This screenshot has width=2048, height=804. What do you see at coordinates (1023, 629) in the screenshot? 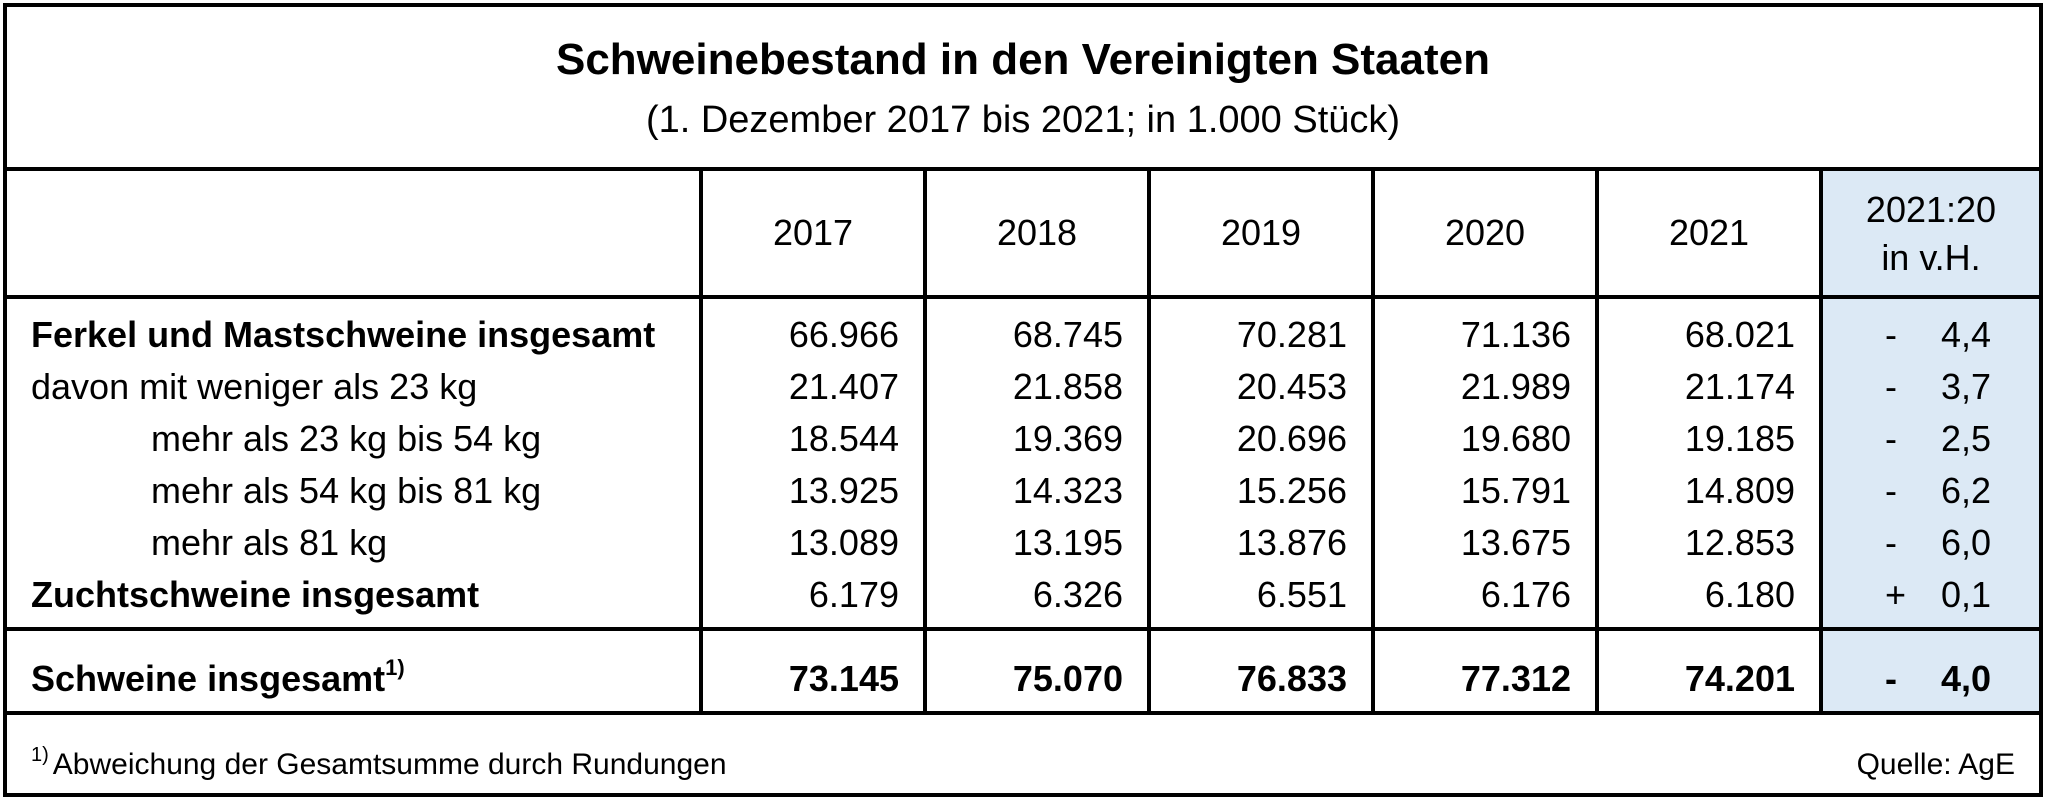
I see `rule-above-total` at bounding box center [1023, 629].